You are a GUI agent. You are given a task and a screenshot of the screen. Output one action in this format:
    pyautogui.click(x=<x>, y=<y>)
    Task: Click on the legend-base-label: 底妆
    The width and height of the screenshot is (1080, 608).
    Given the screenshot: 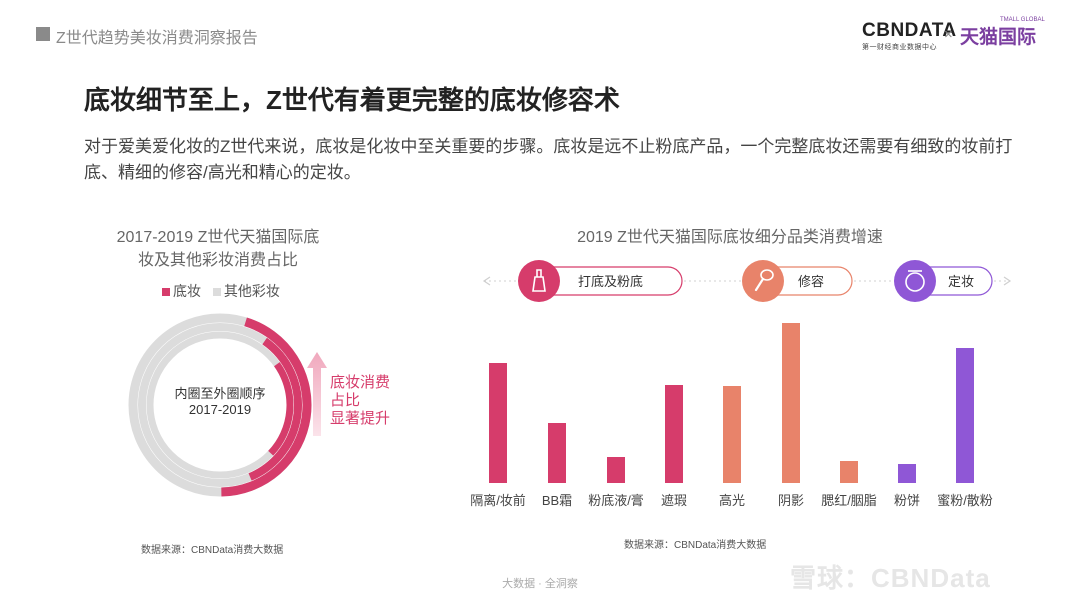 What is the action you would take?
    pyautogui.click(x=187, y=291)
    